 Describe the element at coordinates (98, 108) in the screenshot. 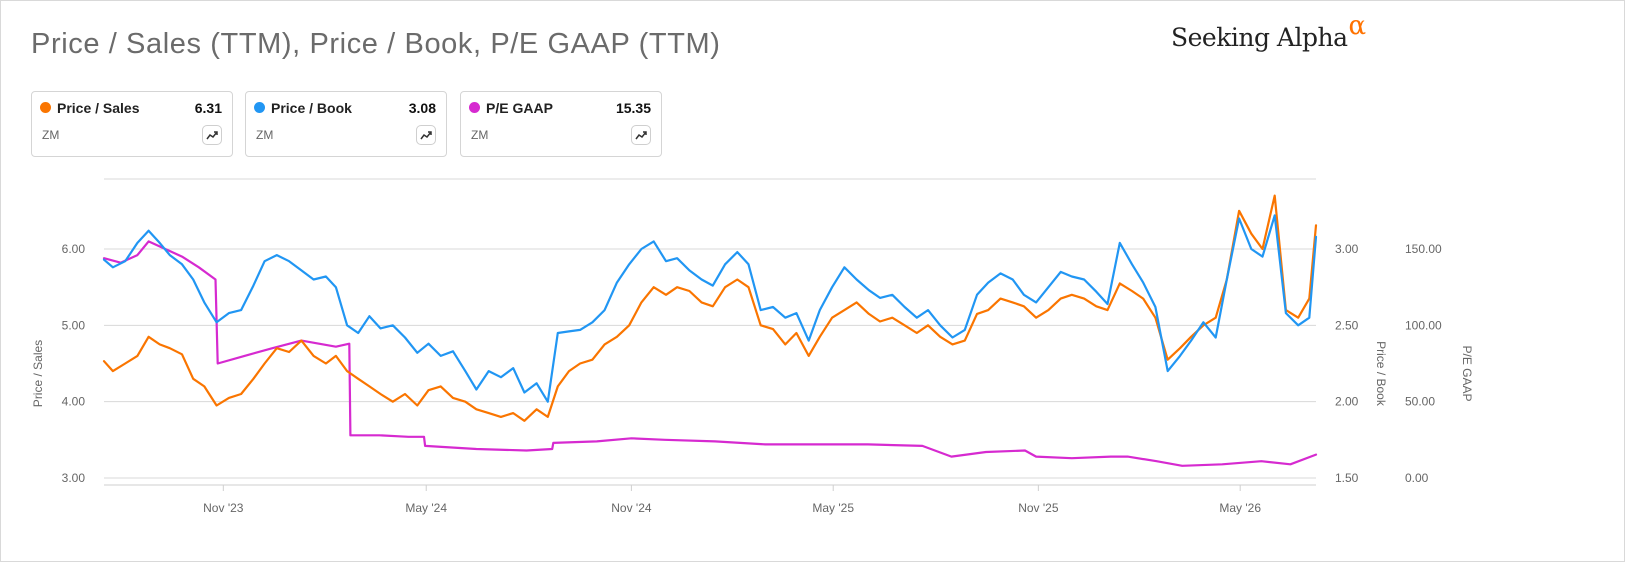

I see `legend-name: Price / Sales` at that location.